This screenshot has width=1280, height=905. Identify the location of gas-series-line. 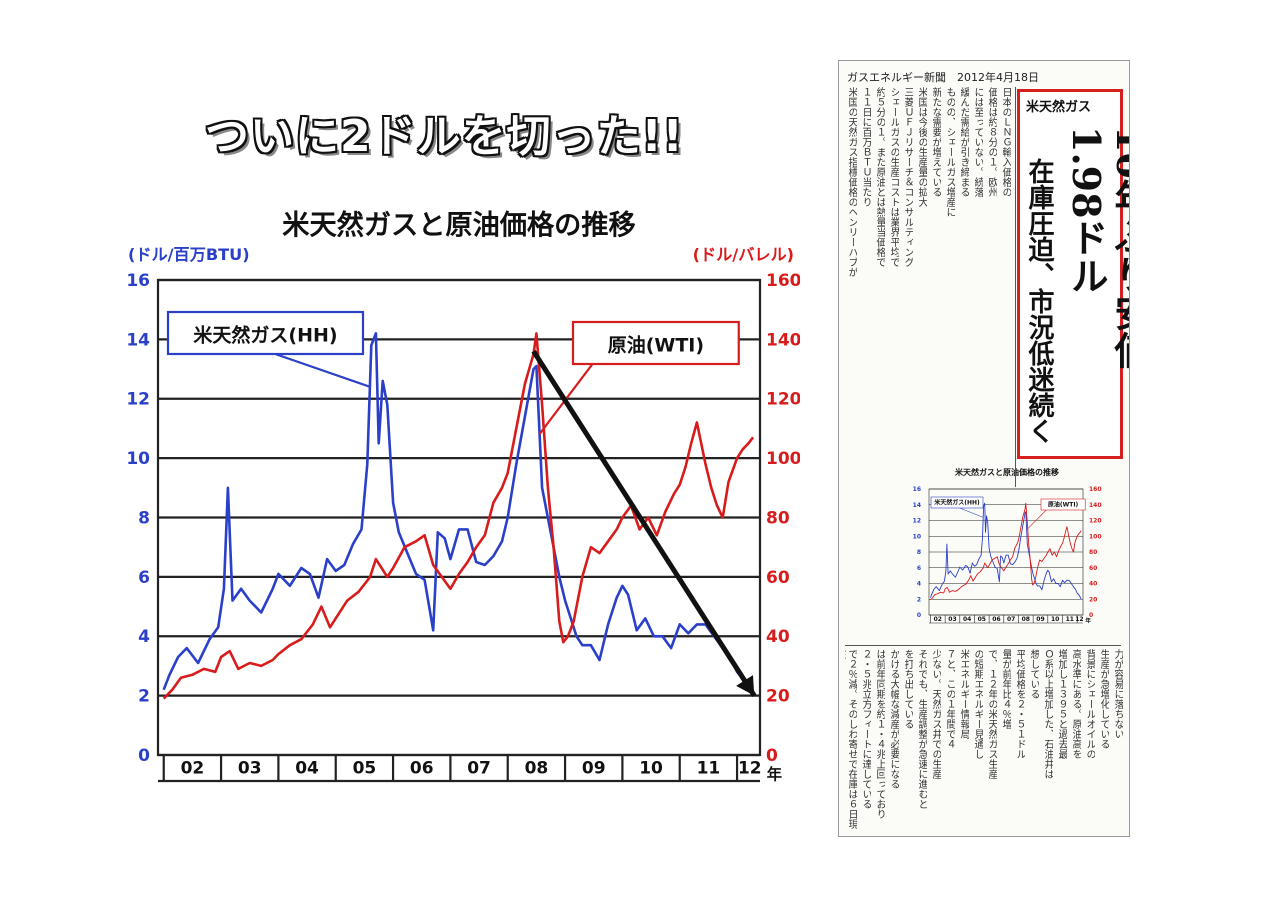
(1006, 551).